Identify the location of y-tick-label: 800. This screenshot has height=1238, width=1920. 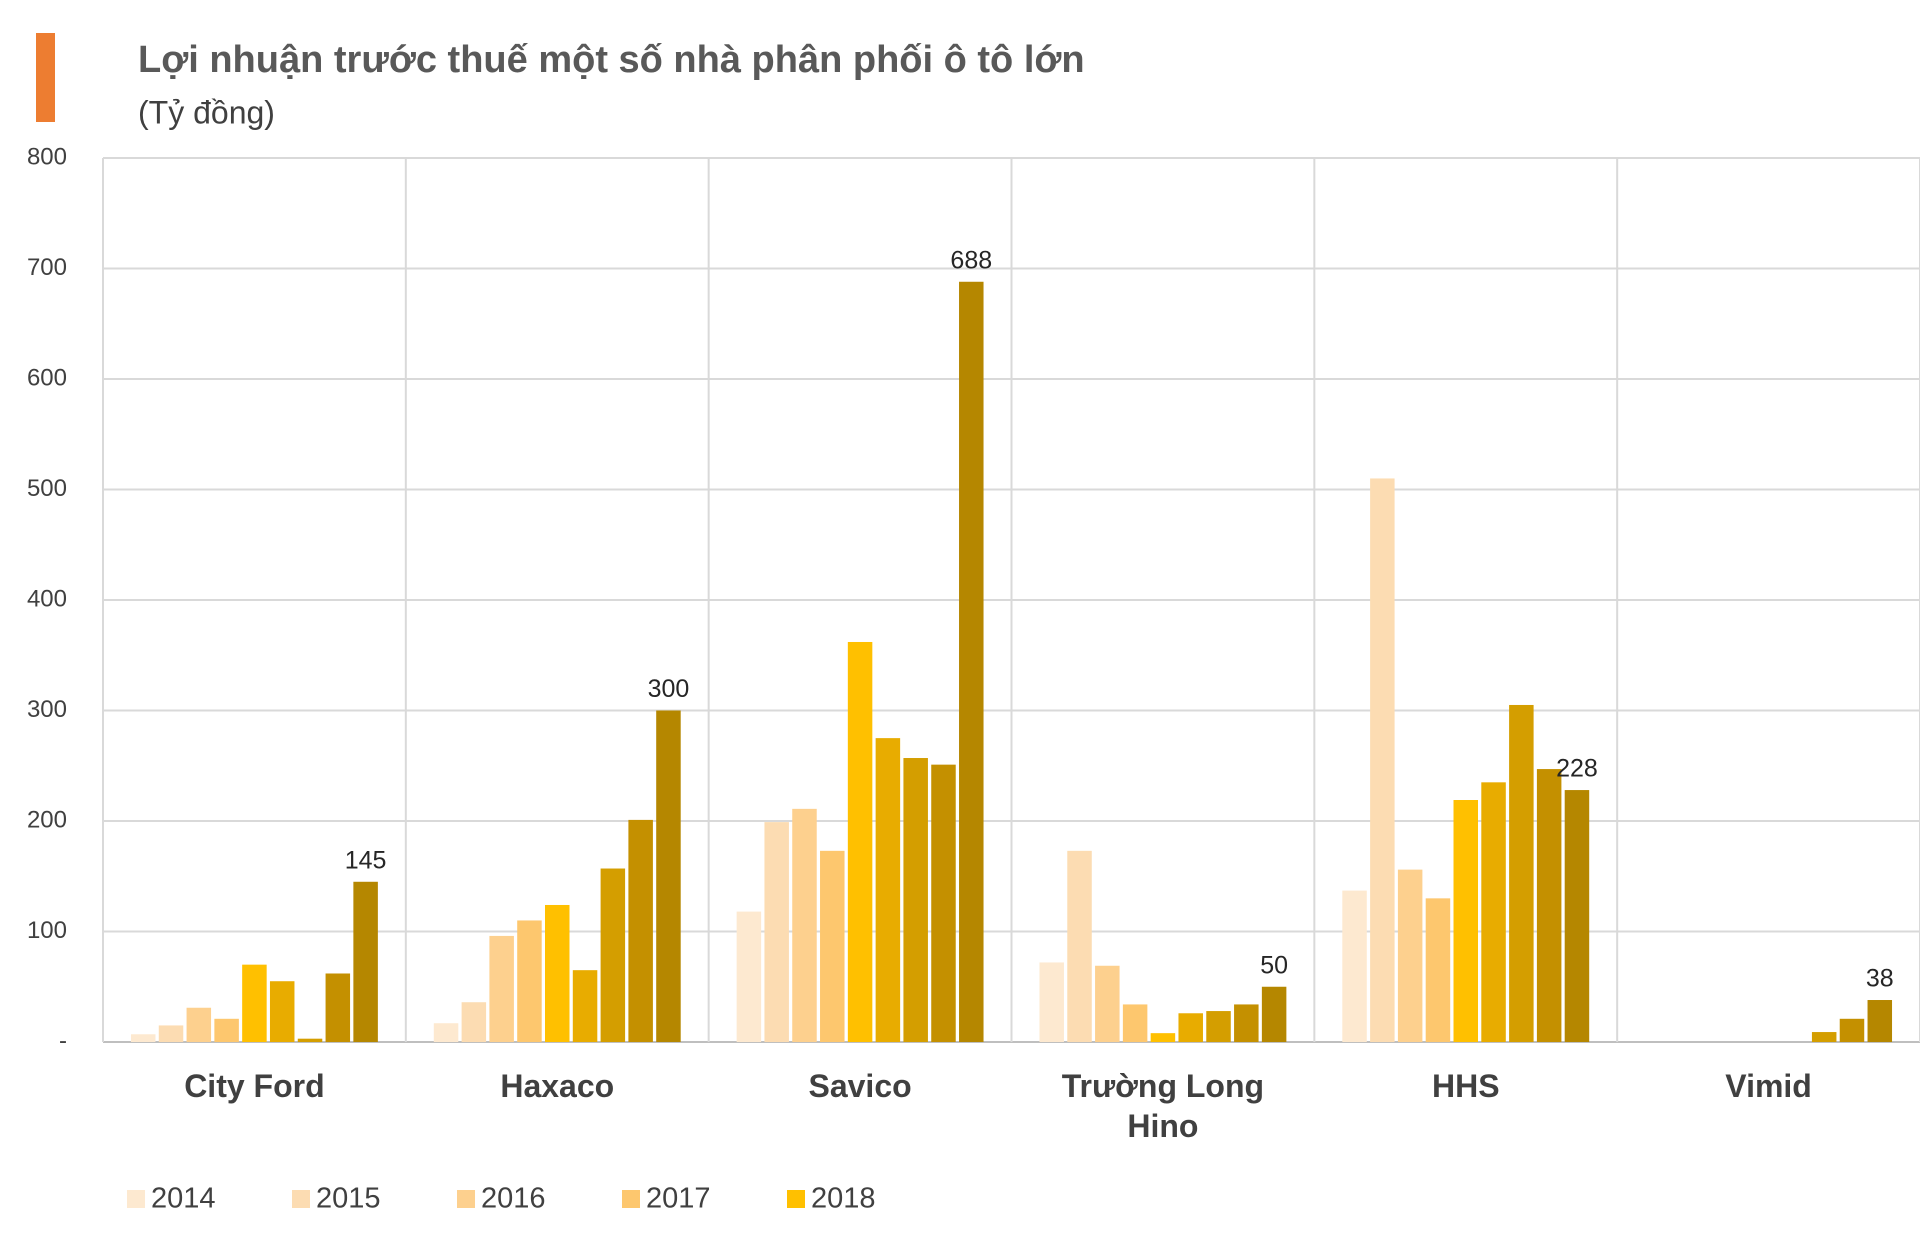
(47, 156).